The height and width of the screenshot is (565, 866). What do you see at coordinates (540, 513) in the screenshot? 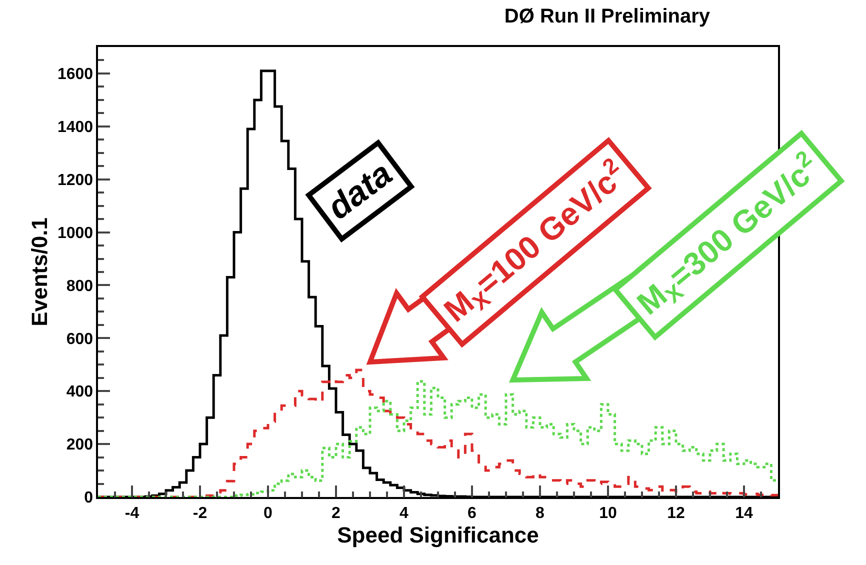
I see `x-tick-label: 8` at bounding box center [540, 513].